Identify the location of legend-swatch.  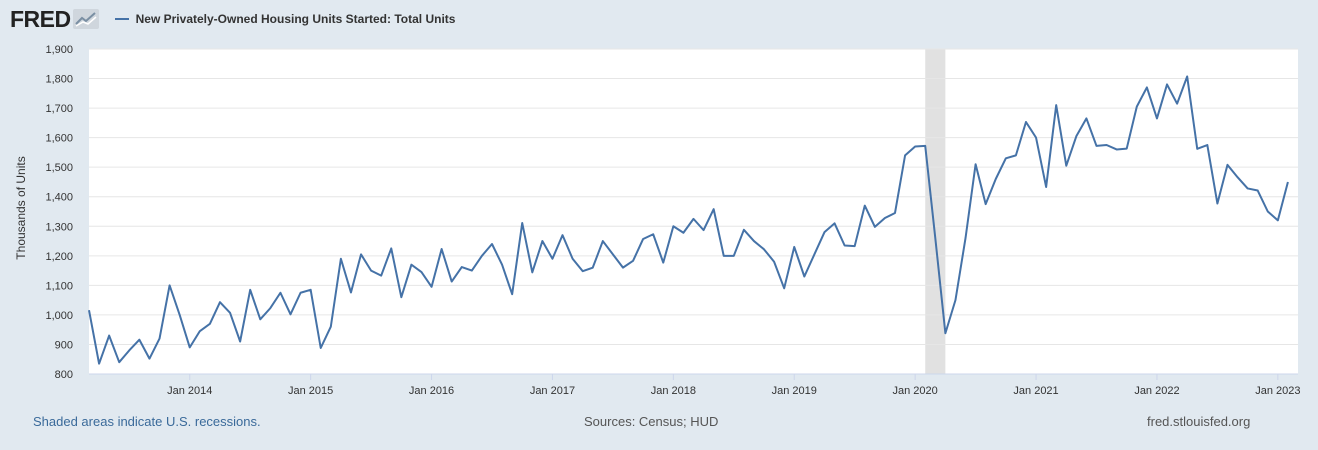
(121, 19).